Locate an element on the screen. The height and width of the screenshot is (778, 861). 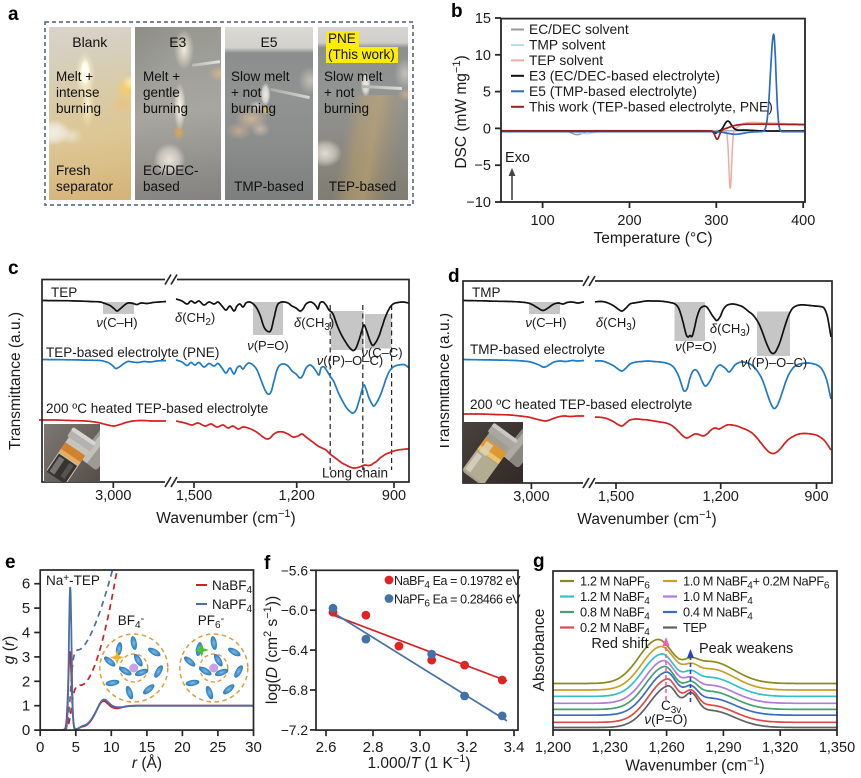
svg-text: 2.8 is located at coordinates (373, 747).